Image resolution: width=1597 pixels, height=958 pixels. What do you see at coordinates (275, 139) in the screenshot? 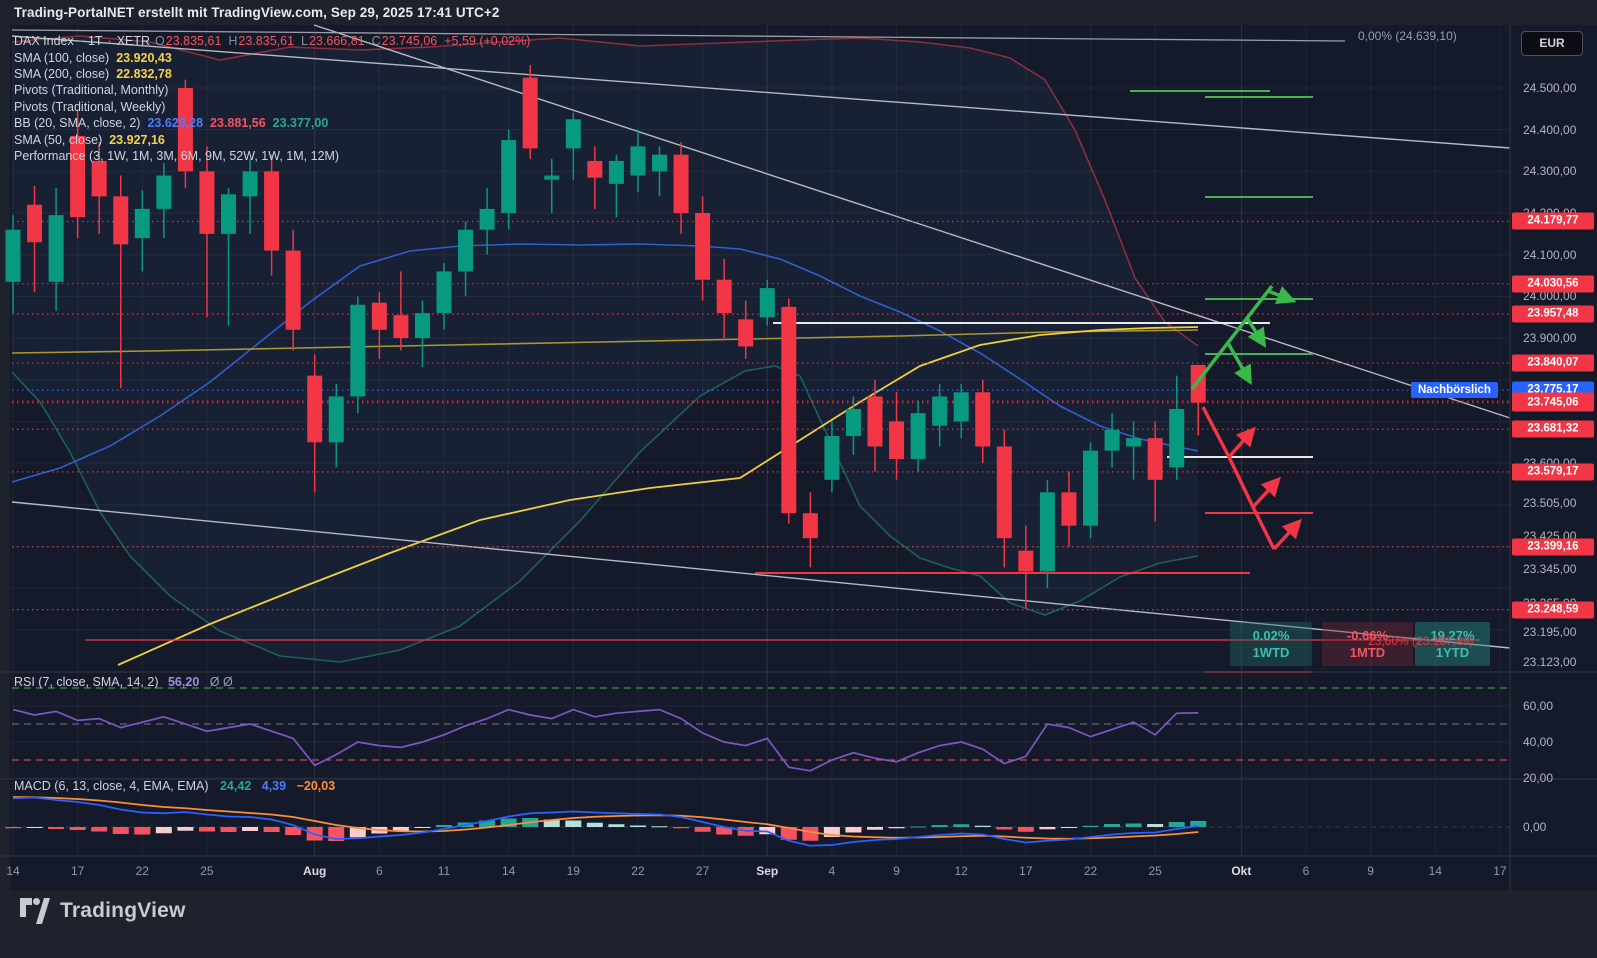
I see `indicator-legend-row: SMA (50, close) 23.927,16` at bounding box center [275, 139].